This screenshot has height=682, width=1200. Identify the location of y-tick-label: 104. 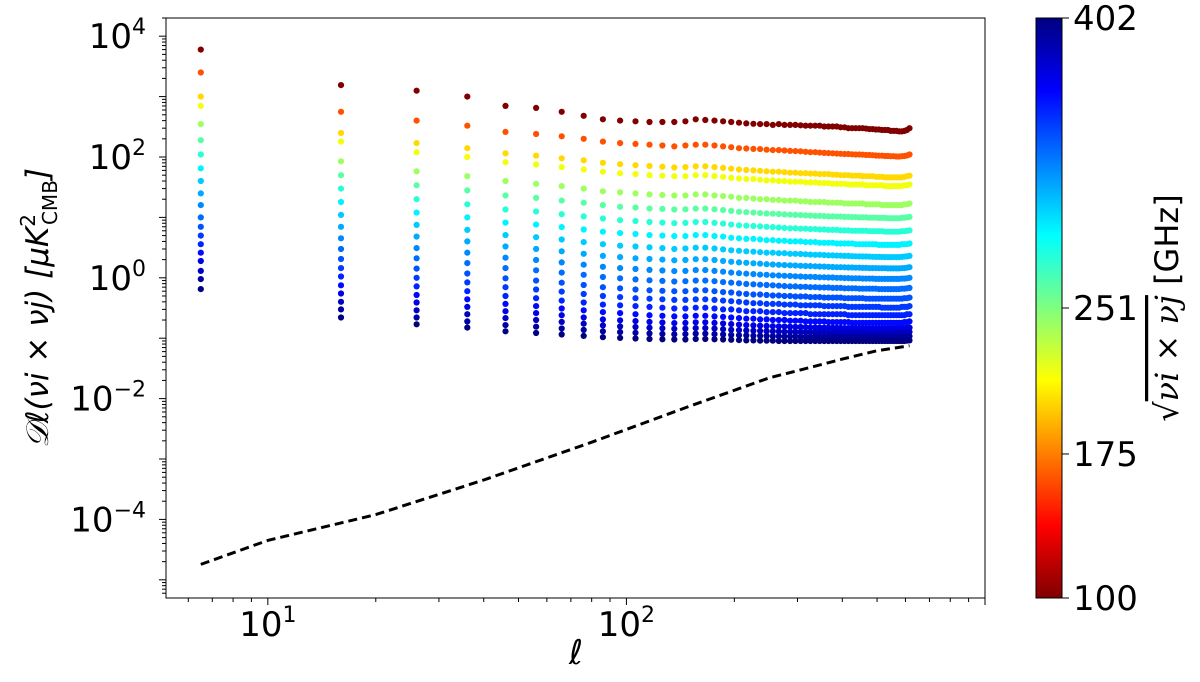
(117, 36).